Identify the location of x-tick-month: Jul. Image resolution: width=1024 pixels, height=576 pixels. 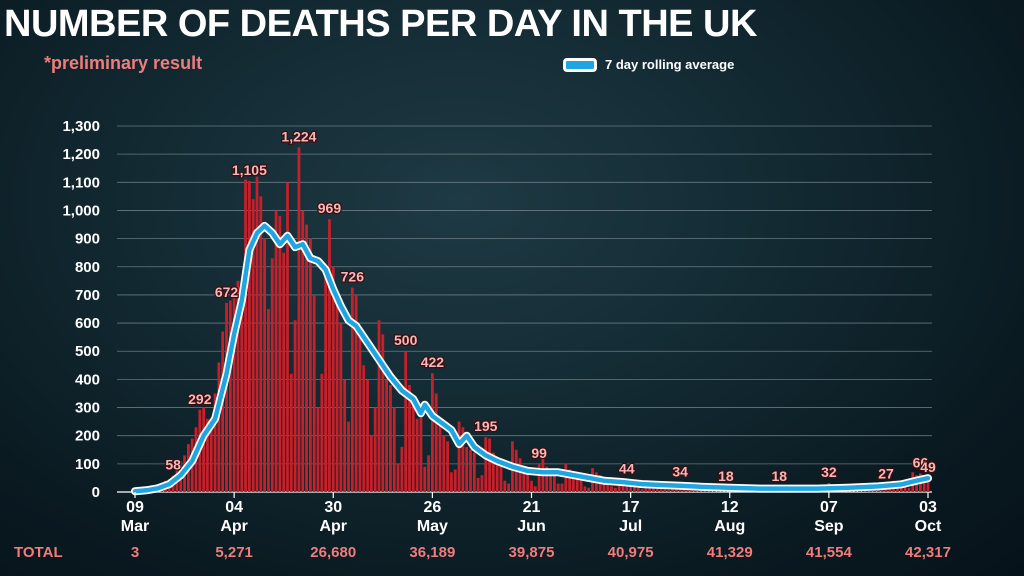
(630, 526).